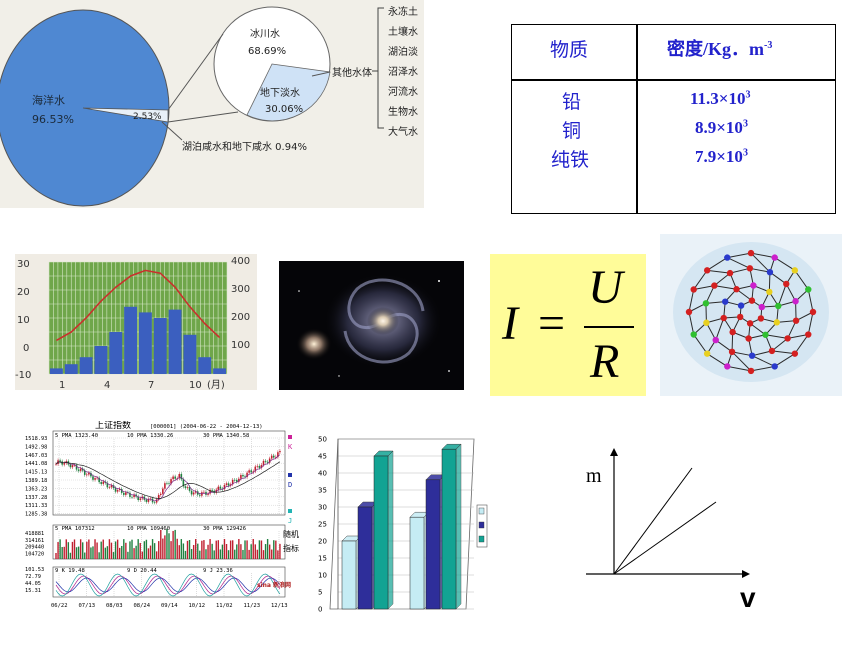 The width and height of the screenshot is (860, 645). I want to click on price-ma-line, so click(168, 478).